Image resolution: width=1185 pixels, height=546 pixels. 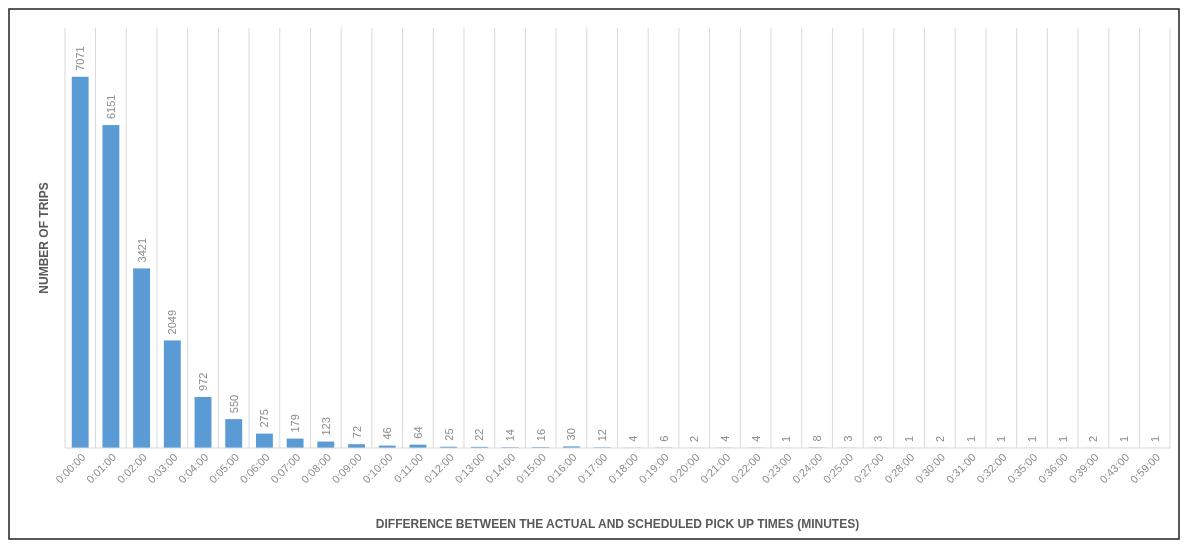 What do you see at coordinates (264, 418) in the screenshot?
I see `data-label: 275` at bounding box center [264, 418].